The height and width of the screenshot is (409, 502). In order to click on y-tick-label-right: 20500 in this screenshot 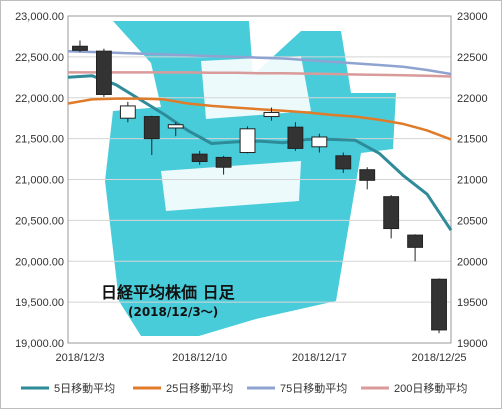, I will do `click(472, 221)`.